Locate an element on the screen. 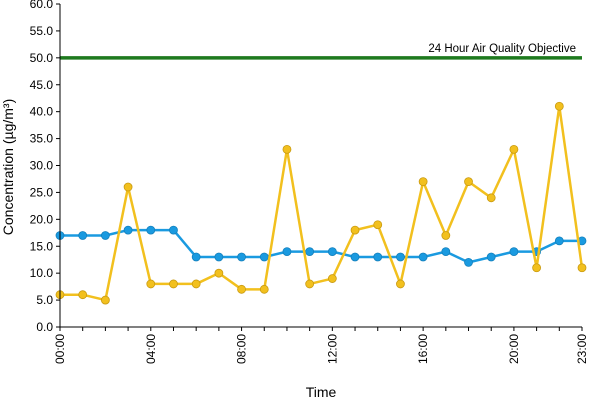 The image size is (600, 400). x-tick-label: 00:00 is located at coordinates (60, 349).